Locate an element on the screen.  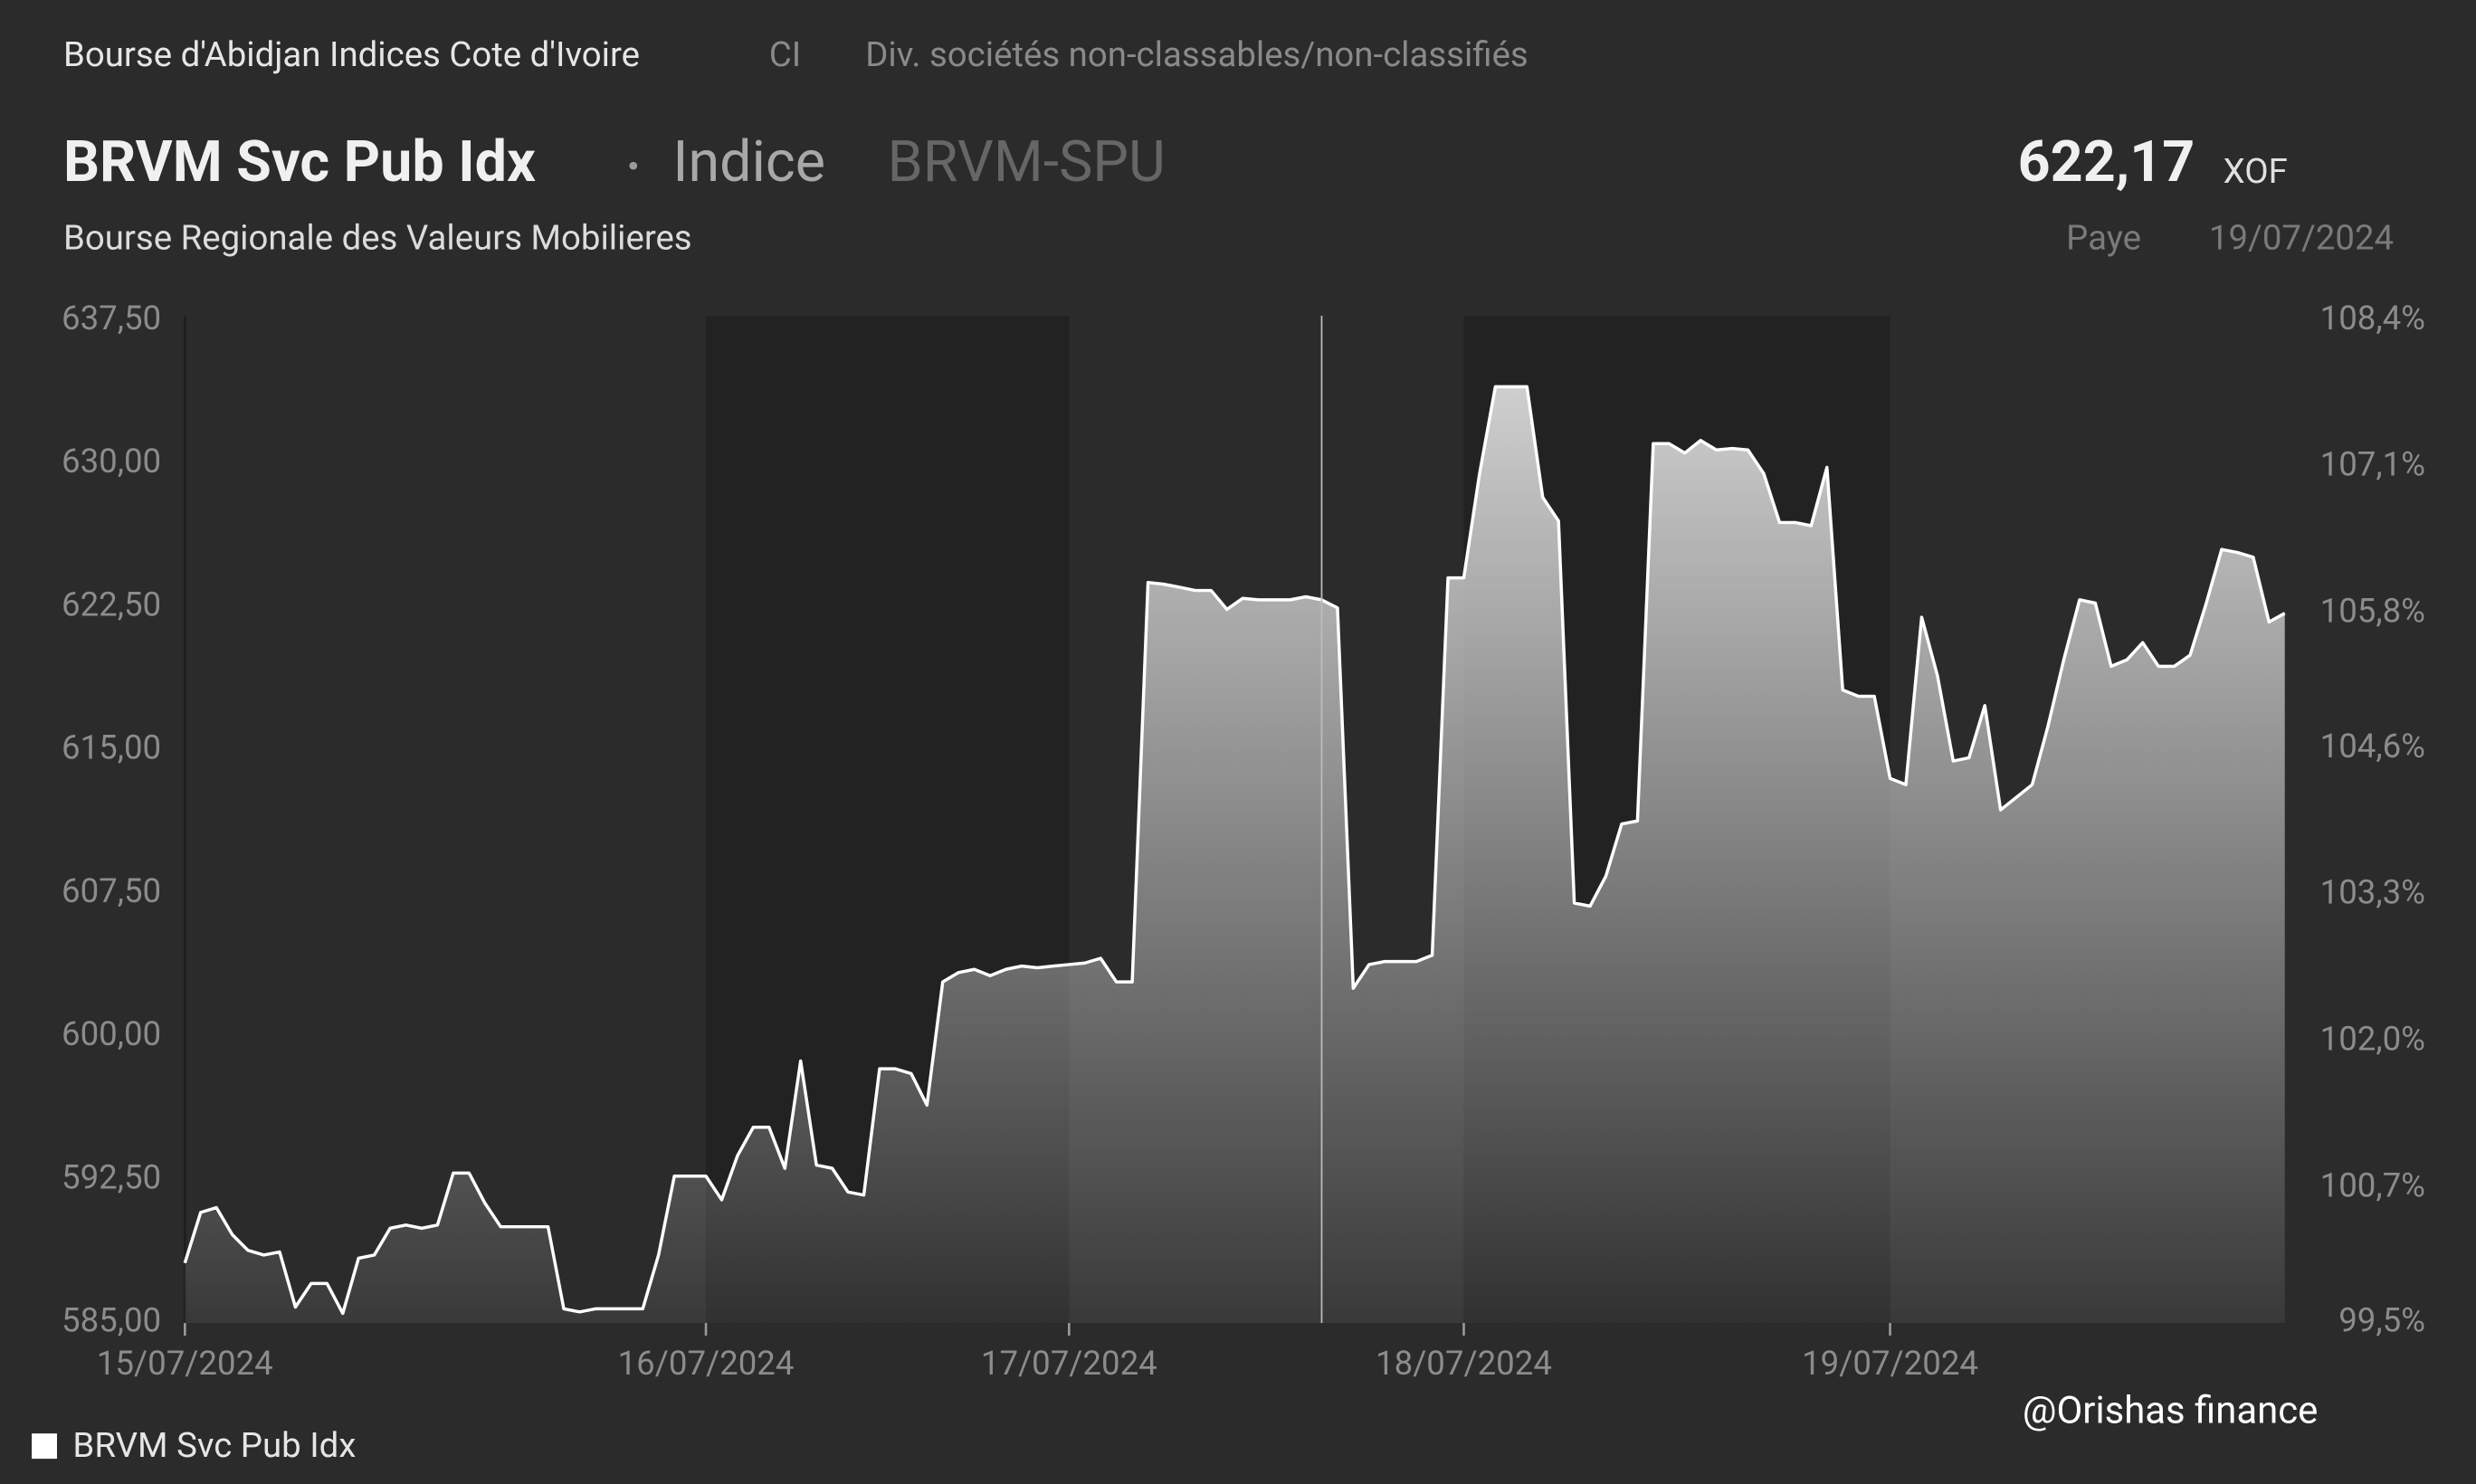
legend-swatch is located at coordinates (44, 1446).